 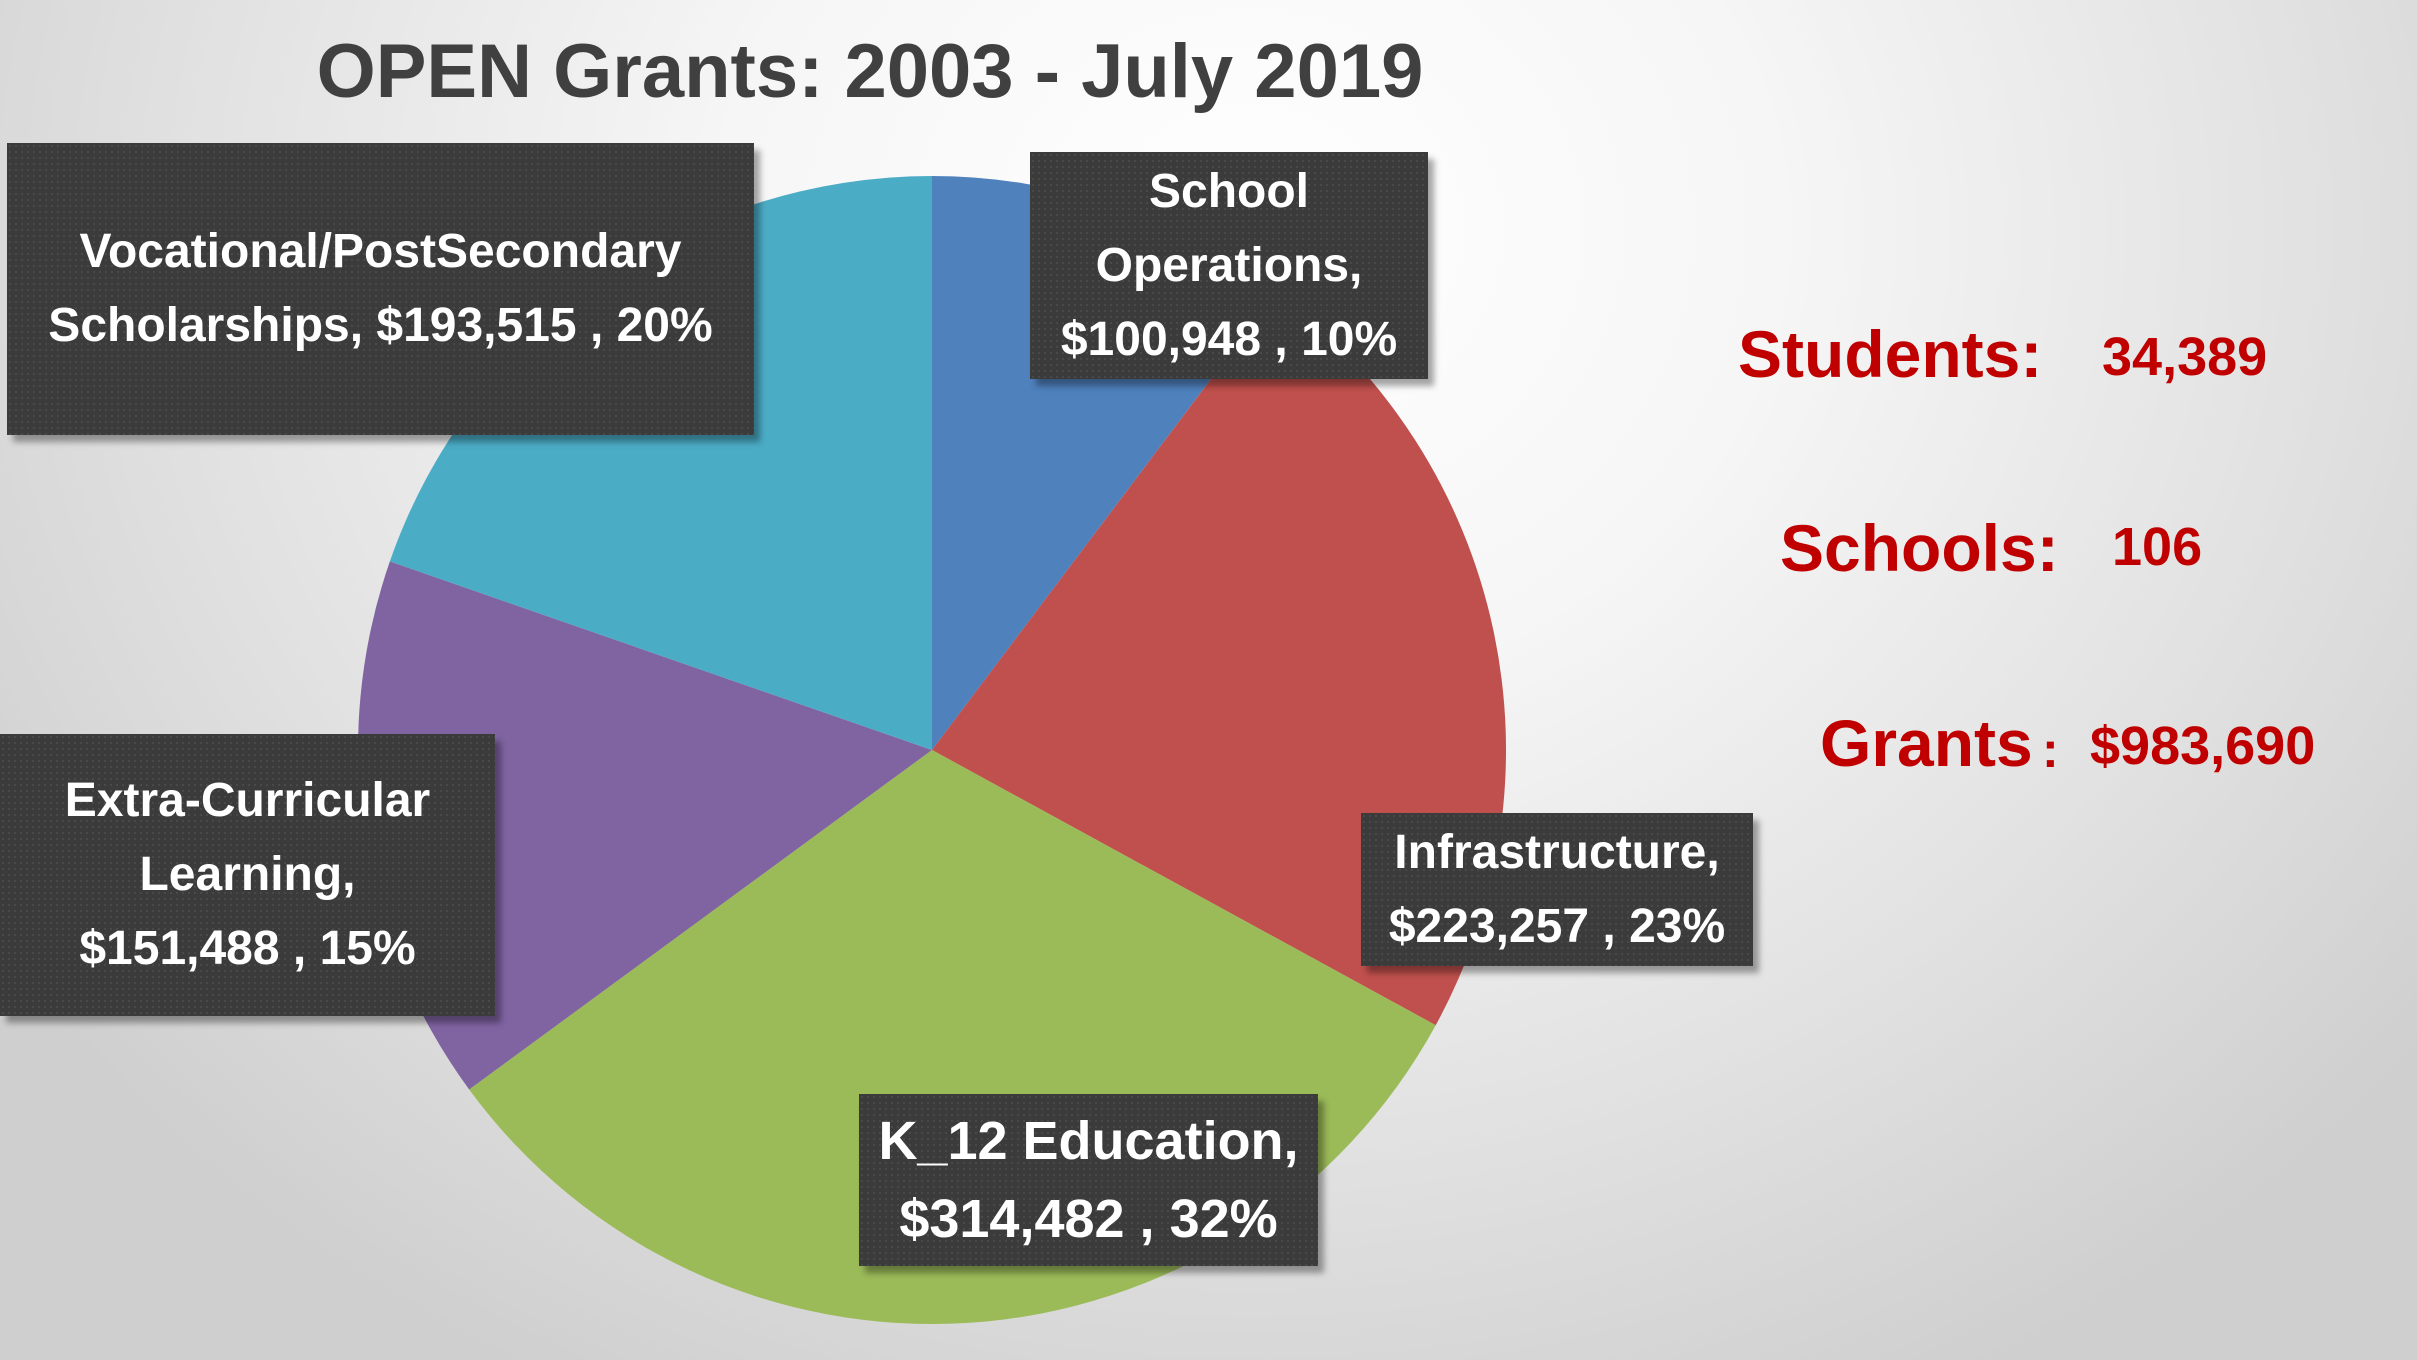 I want to click on data-label-line: Operations,, so click(x=1229, y=265).